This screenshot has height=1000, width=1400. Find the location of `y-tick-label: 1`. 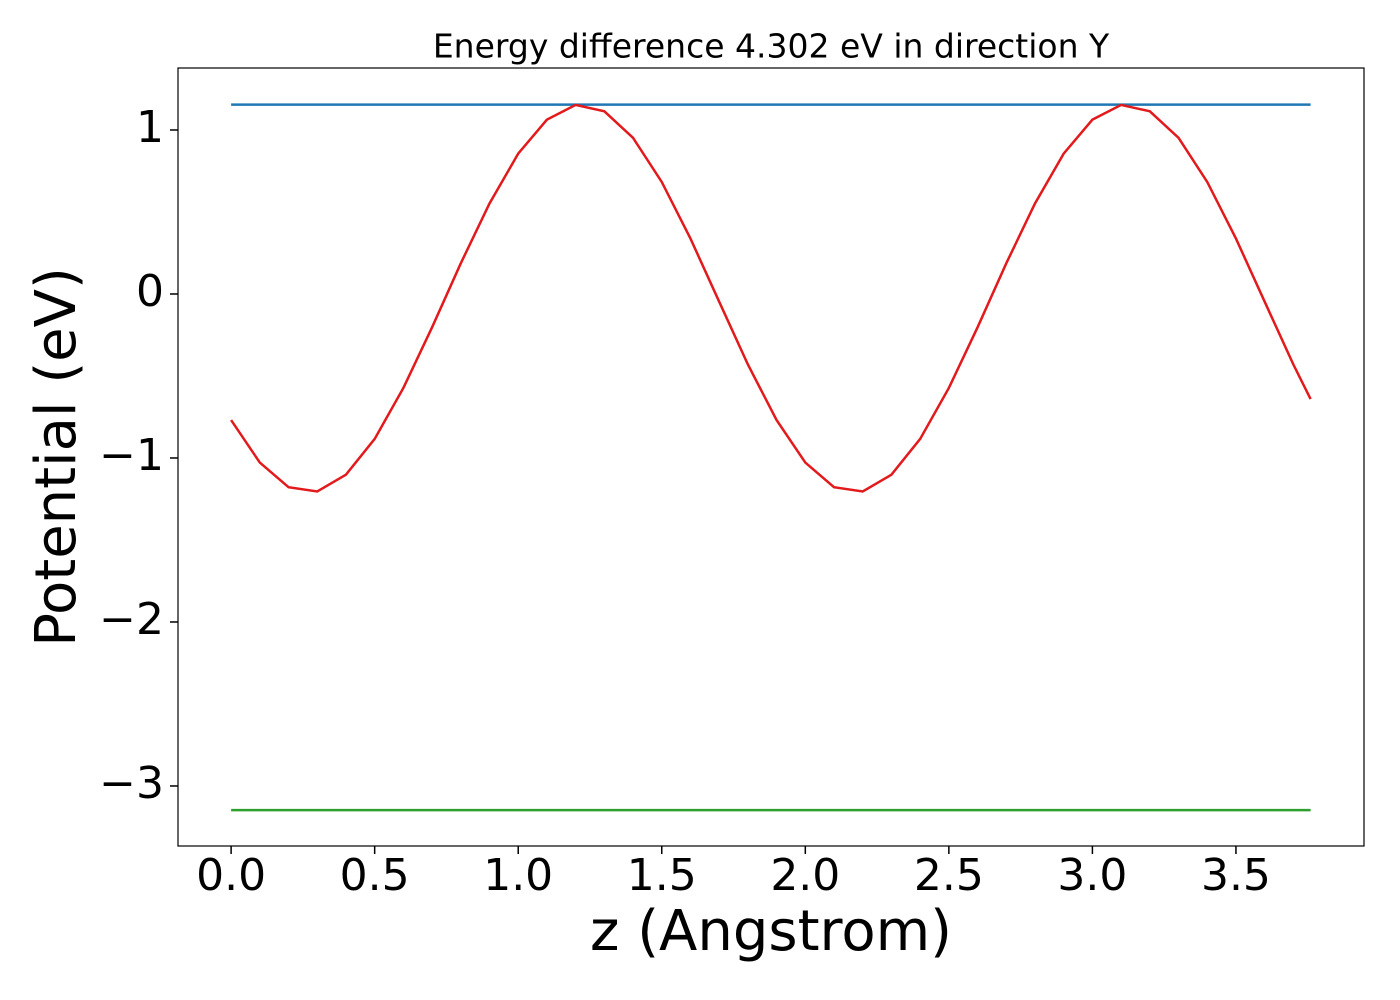

y-tick-label: 1 is located at coordinates (150, 127).